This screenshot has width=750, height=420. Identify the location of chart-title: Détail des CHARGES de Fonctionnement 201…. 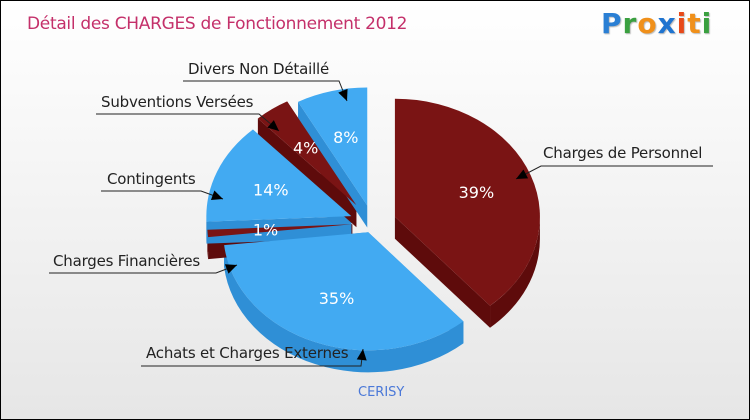
(217, 24).